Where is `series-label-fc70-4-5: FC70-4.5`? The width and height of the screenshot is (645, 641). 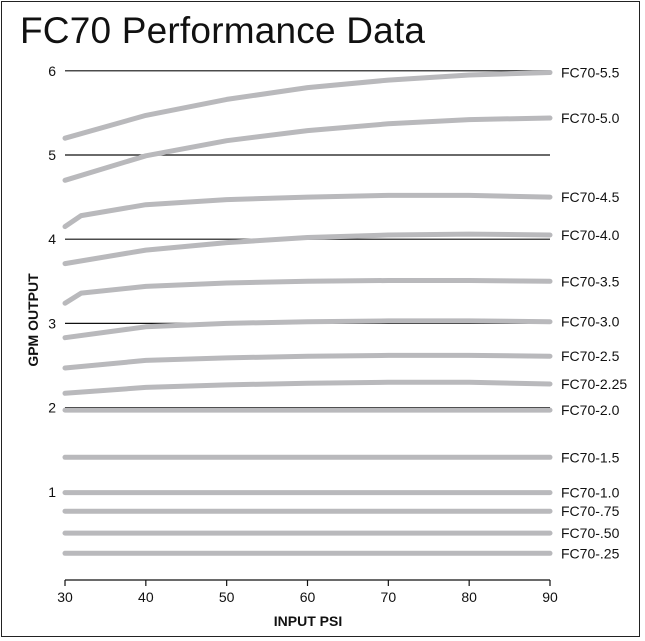 series-label-fc70-4-5: FC70-4.5 is located at coordinates (590, 197).